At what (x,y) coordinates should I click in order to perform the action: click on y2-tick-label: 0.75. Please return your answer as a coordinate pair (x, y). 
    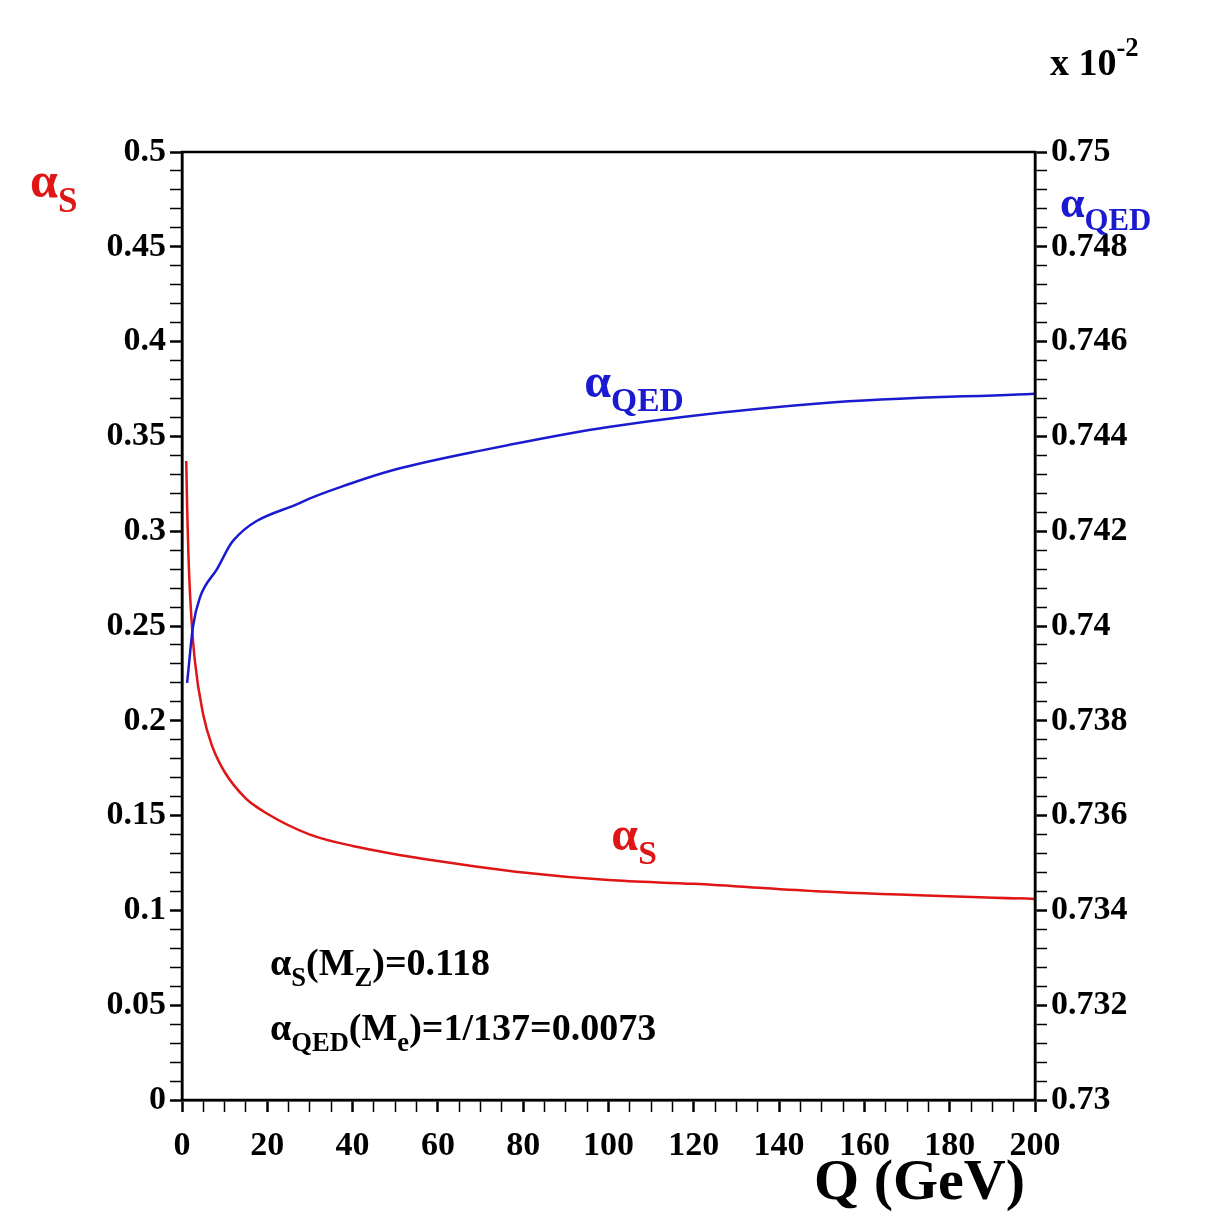
    Looking at the image, I should click on (1081, 149).